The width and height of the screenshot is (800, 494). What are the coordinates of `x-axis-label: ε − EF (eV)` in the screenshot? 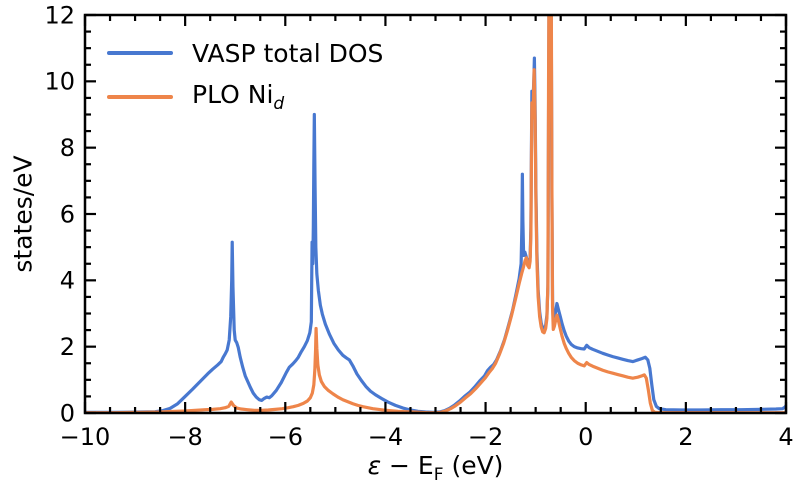 It's located at (435, 468).